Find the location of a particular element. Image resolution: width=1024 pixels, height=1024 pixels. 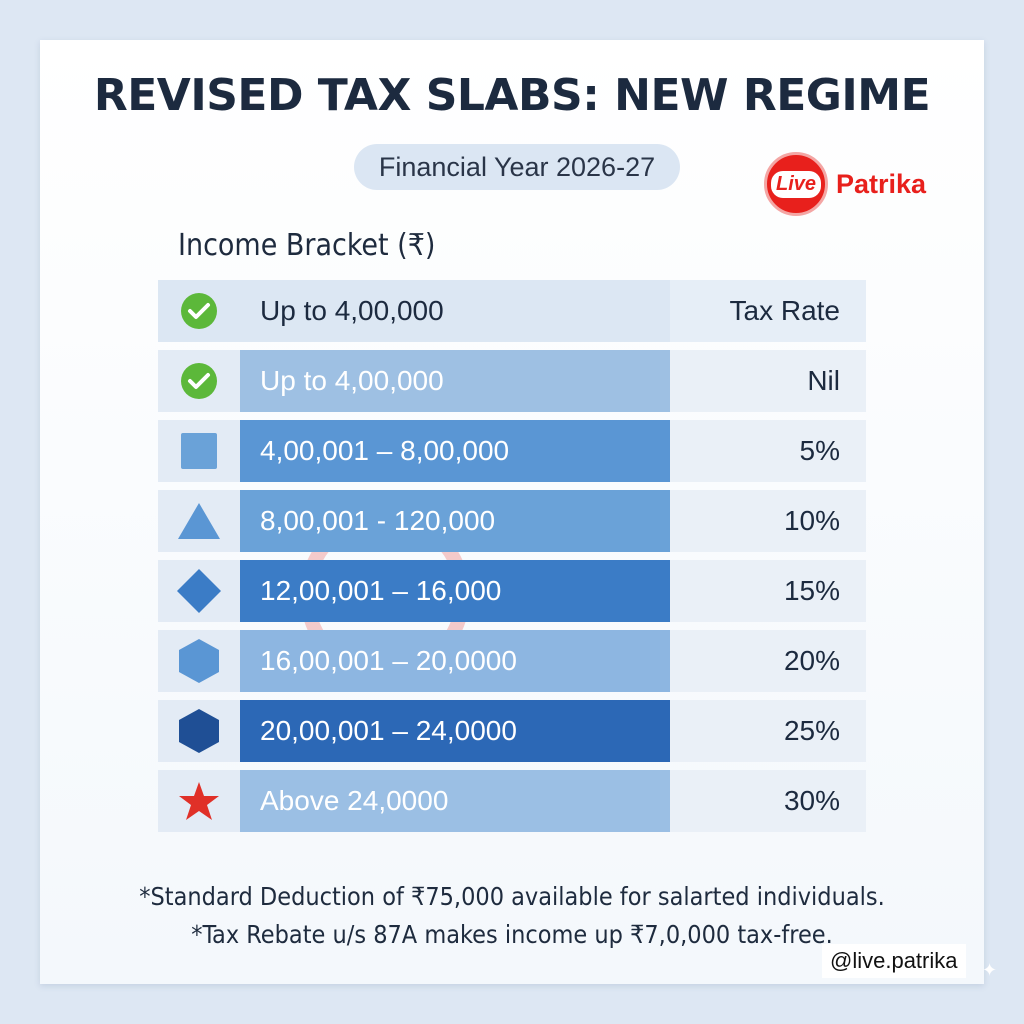

table-row: 8,00,001 - 120,000 10% is located at coordinates (512, 521).